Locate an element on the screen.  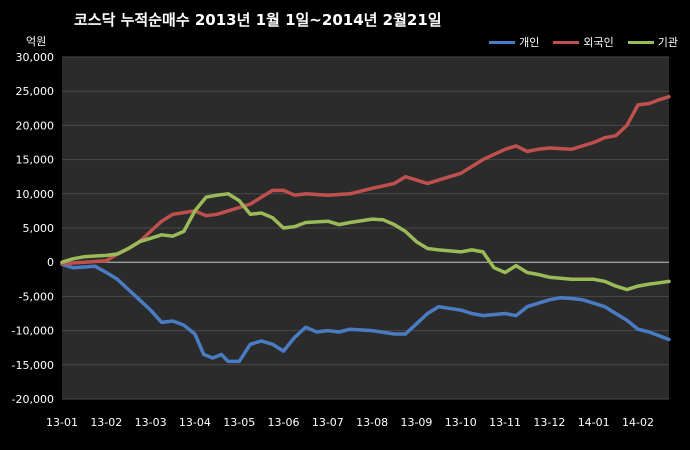
y-tick-label: 0 is located at coordinates (50, 262).